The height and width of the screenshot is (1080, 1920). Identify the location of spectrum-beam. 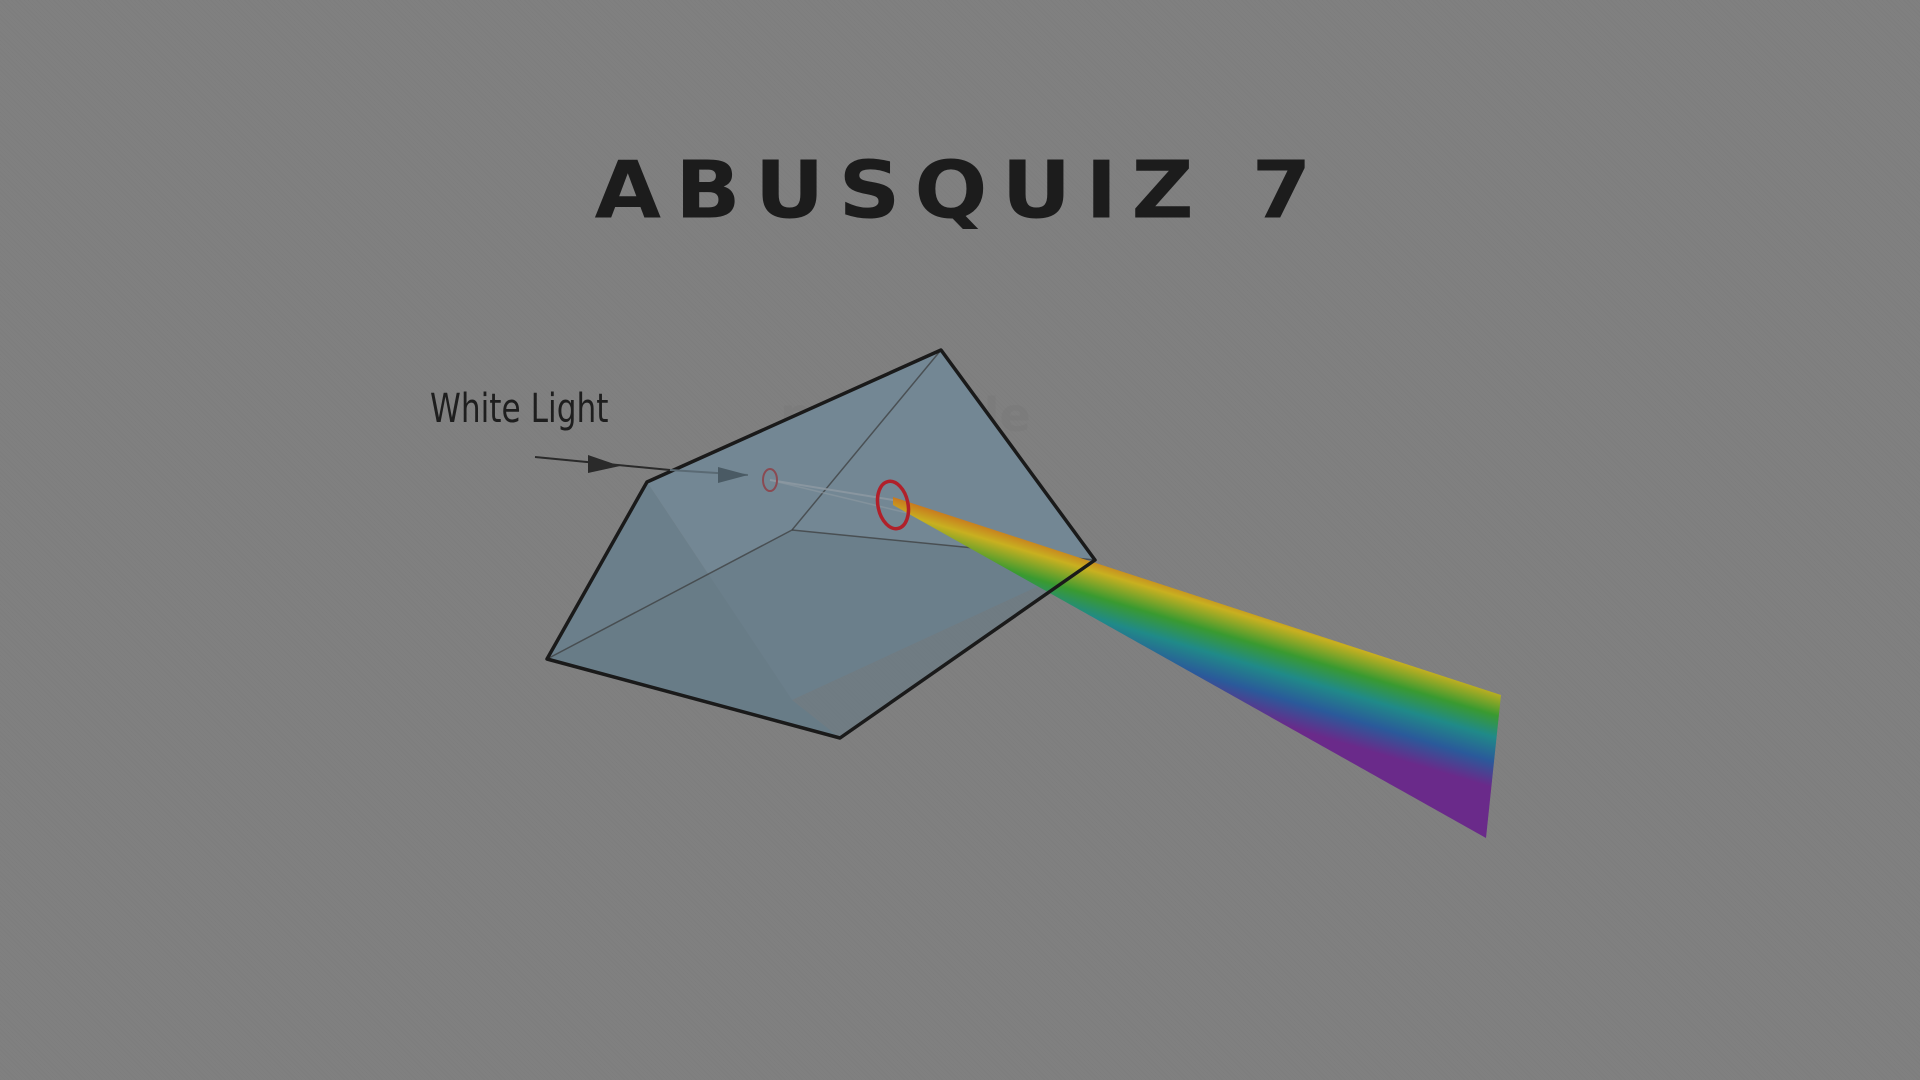
(1197, 667).